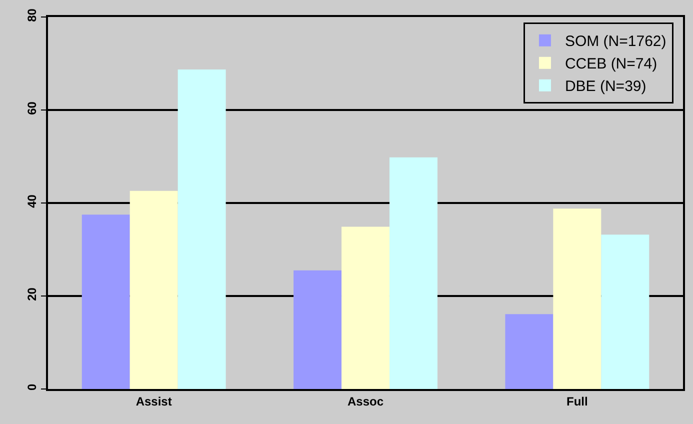 This screenshot has width=693, height=424. I want to click on legend-label: CCEB (N=74), so click(611, 64).